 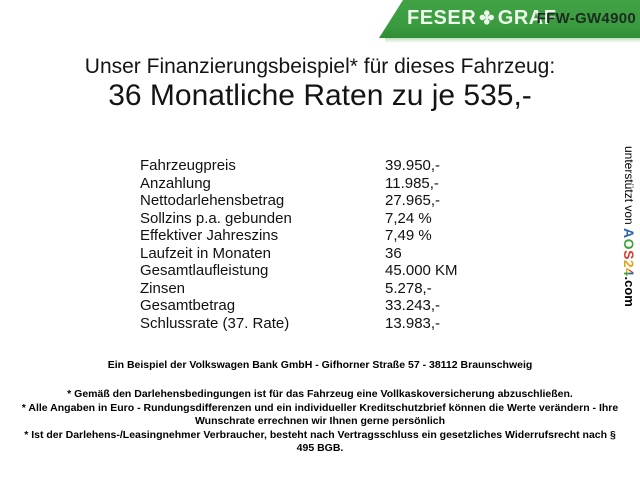 I want to click on aos24-pinwheel-letter: 4, so click(x=629, y=272).